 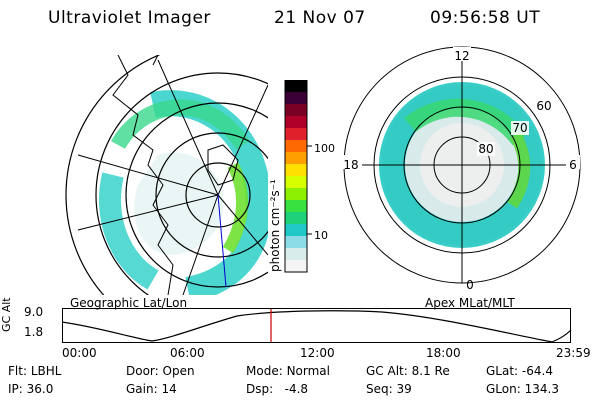 I want to click on timeline-tick-2359: 23:59, so click(x=573, y=353).